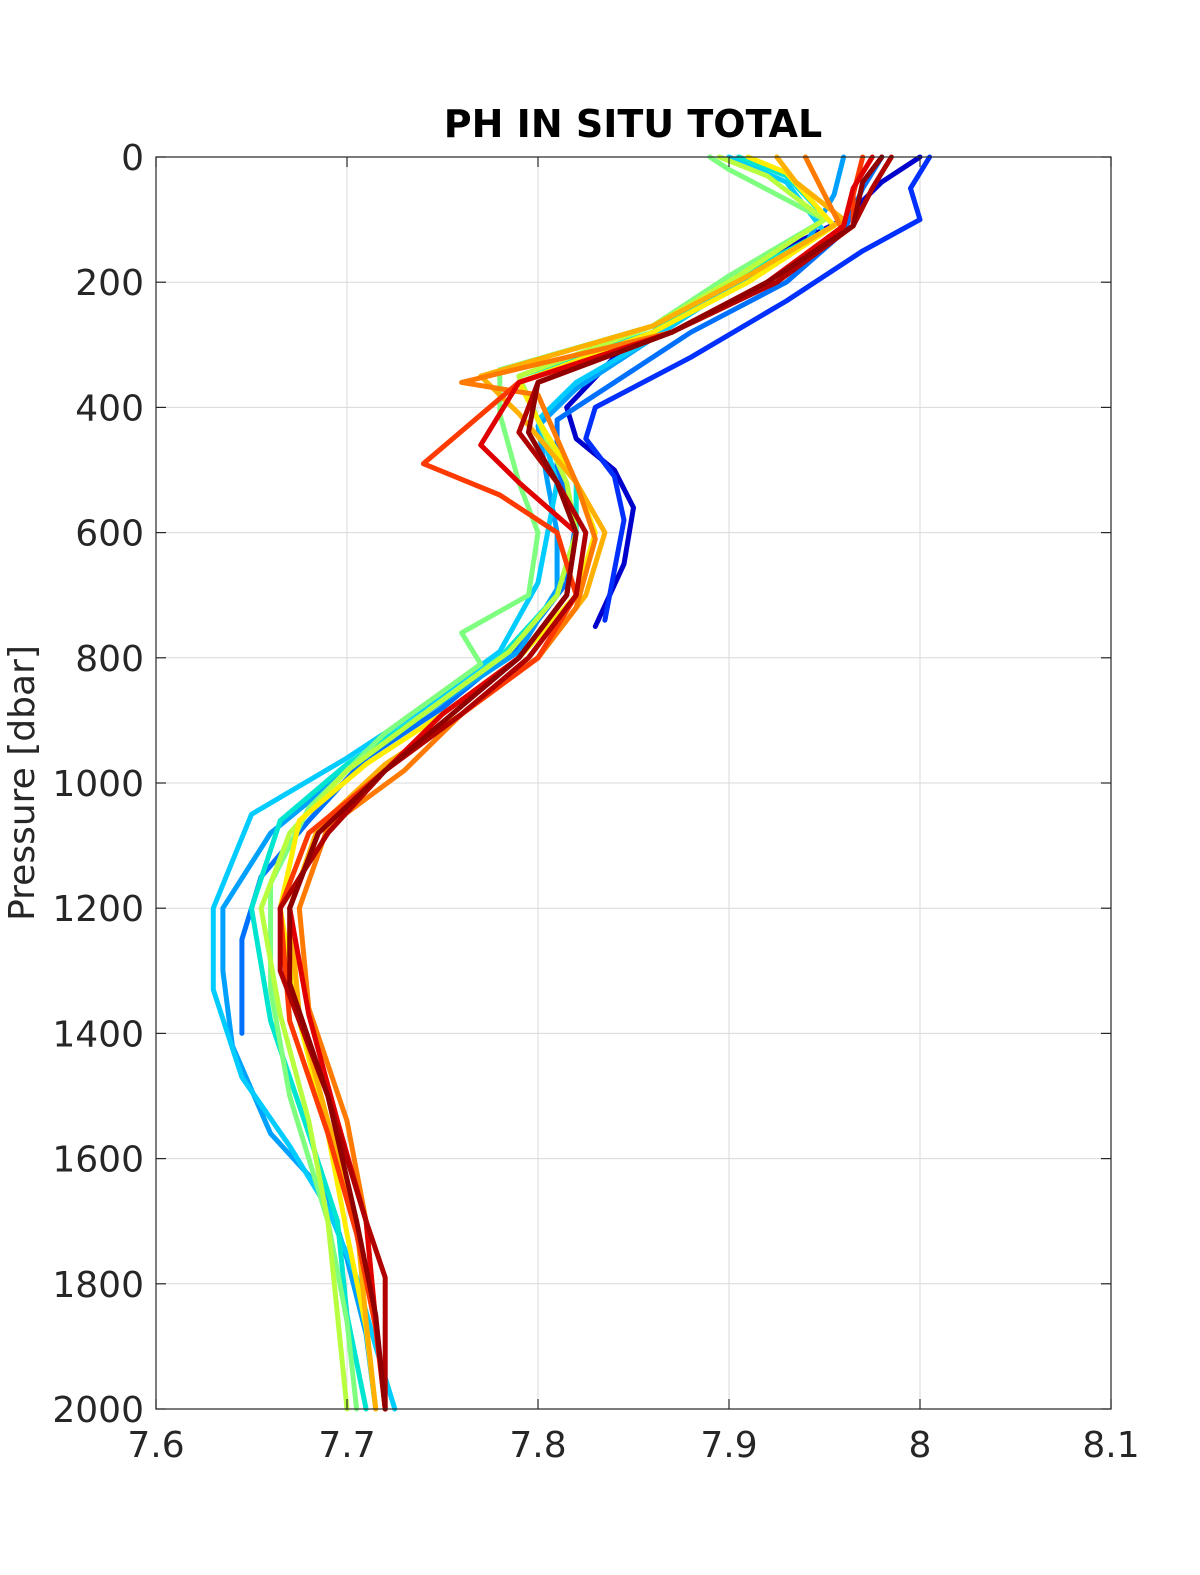  Describe the element at coordinates (633, 124) in the screenshot. I see `chart-title: PH IN SITU TOTAL` at that location.